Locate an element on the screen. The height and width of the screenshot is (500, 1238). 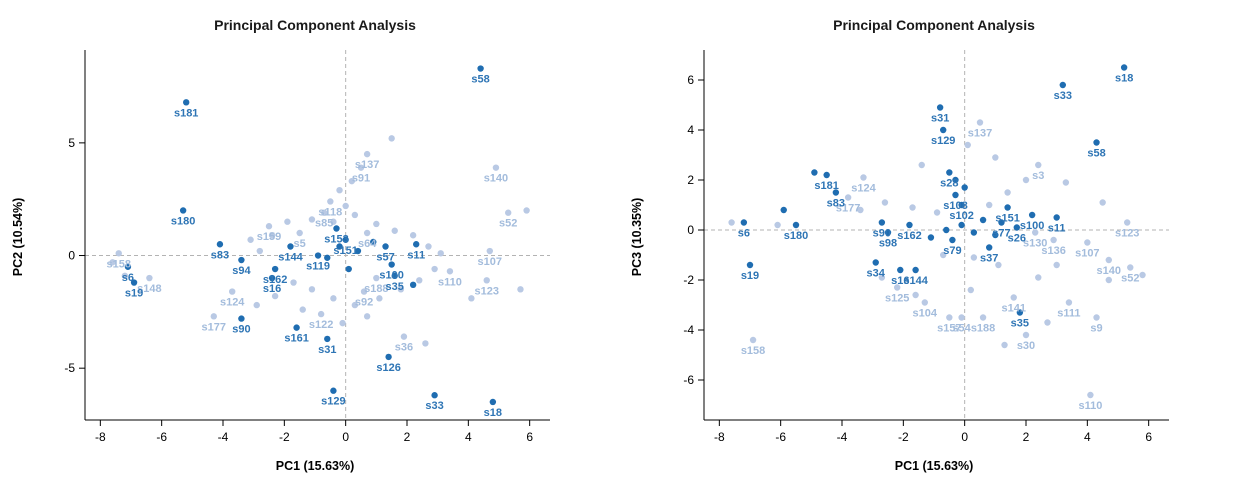
point-label: s148 is located at coordinates (149, 289).